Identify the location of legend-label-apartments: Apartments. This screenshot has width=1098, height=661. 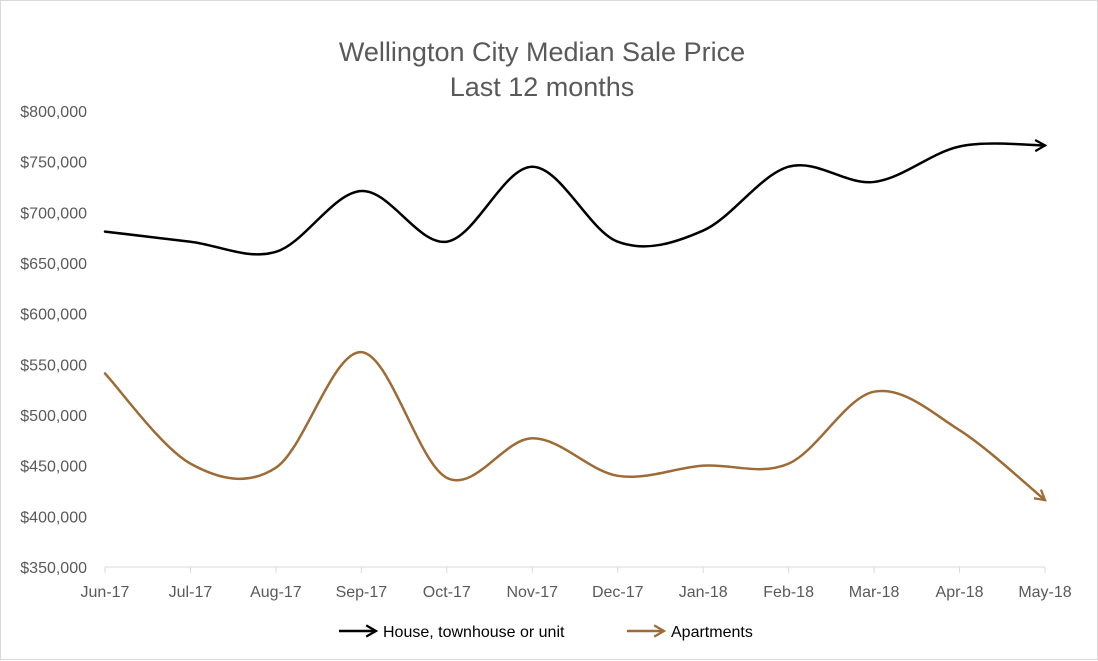
(712, 632).